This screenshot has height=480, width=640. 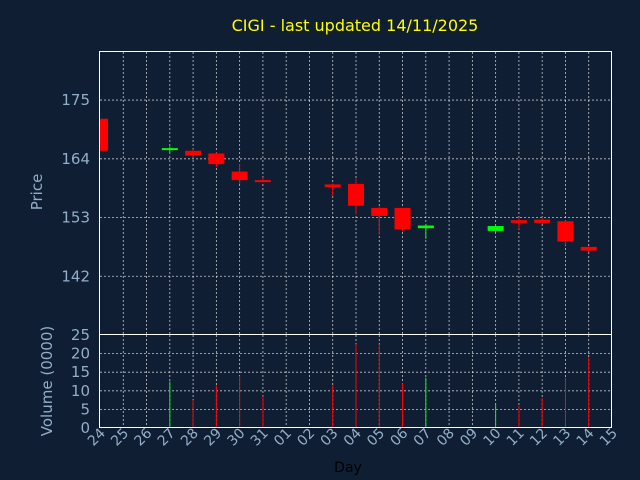 What do you see at coordinates (423, 438) in the screenshot?
I see `x-tick-label: 07` at bounding box center [423, 438].